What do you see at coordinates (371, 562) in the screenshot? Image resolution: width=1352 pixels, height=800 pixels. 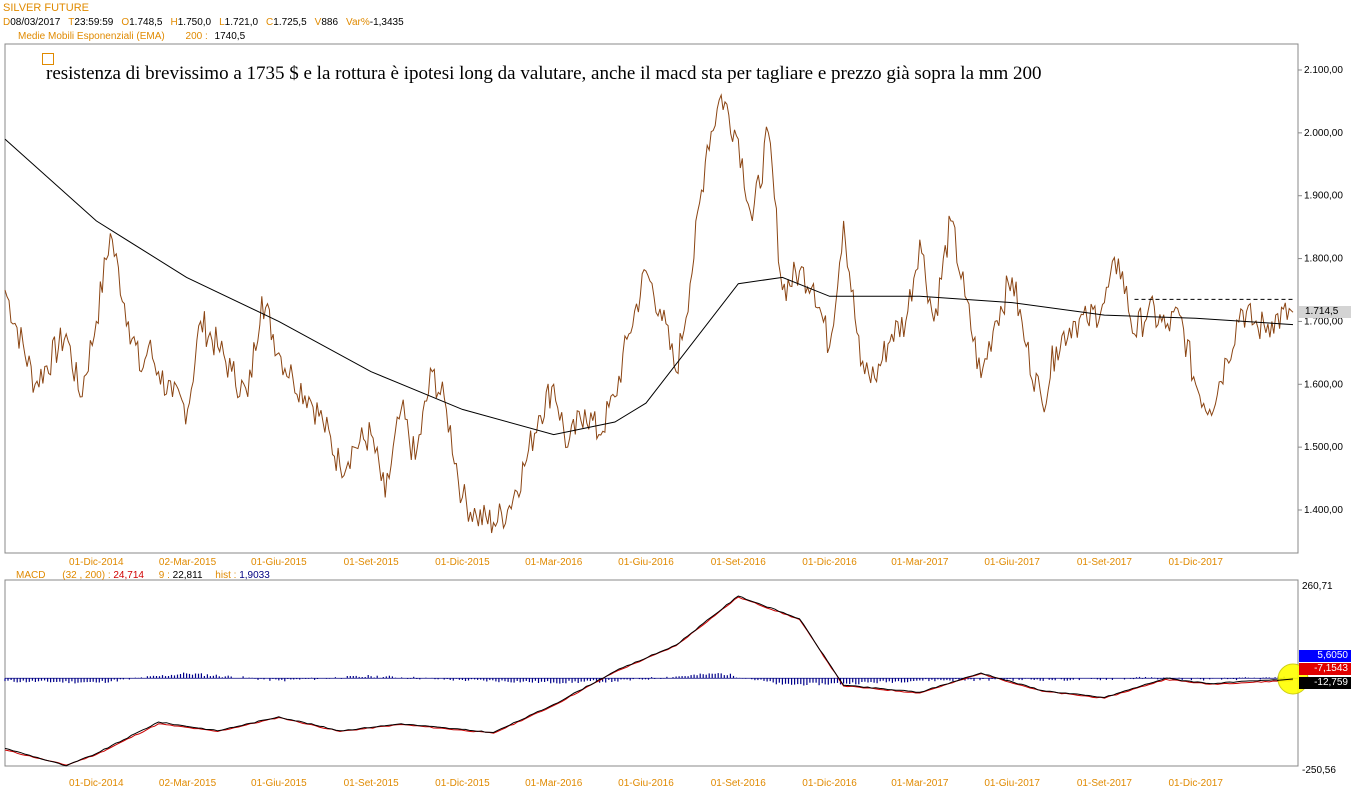 I see `price-date-label: 01-Set-2015` at bounding box center [371, 562].